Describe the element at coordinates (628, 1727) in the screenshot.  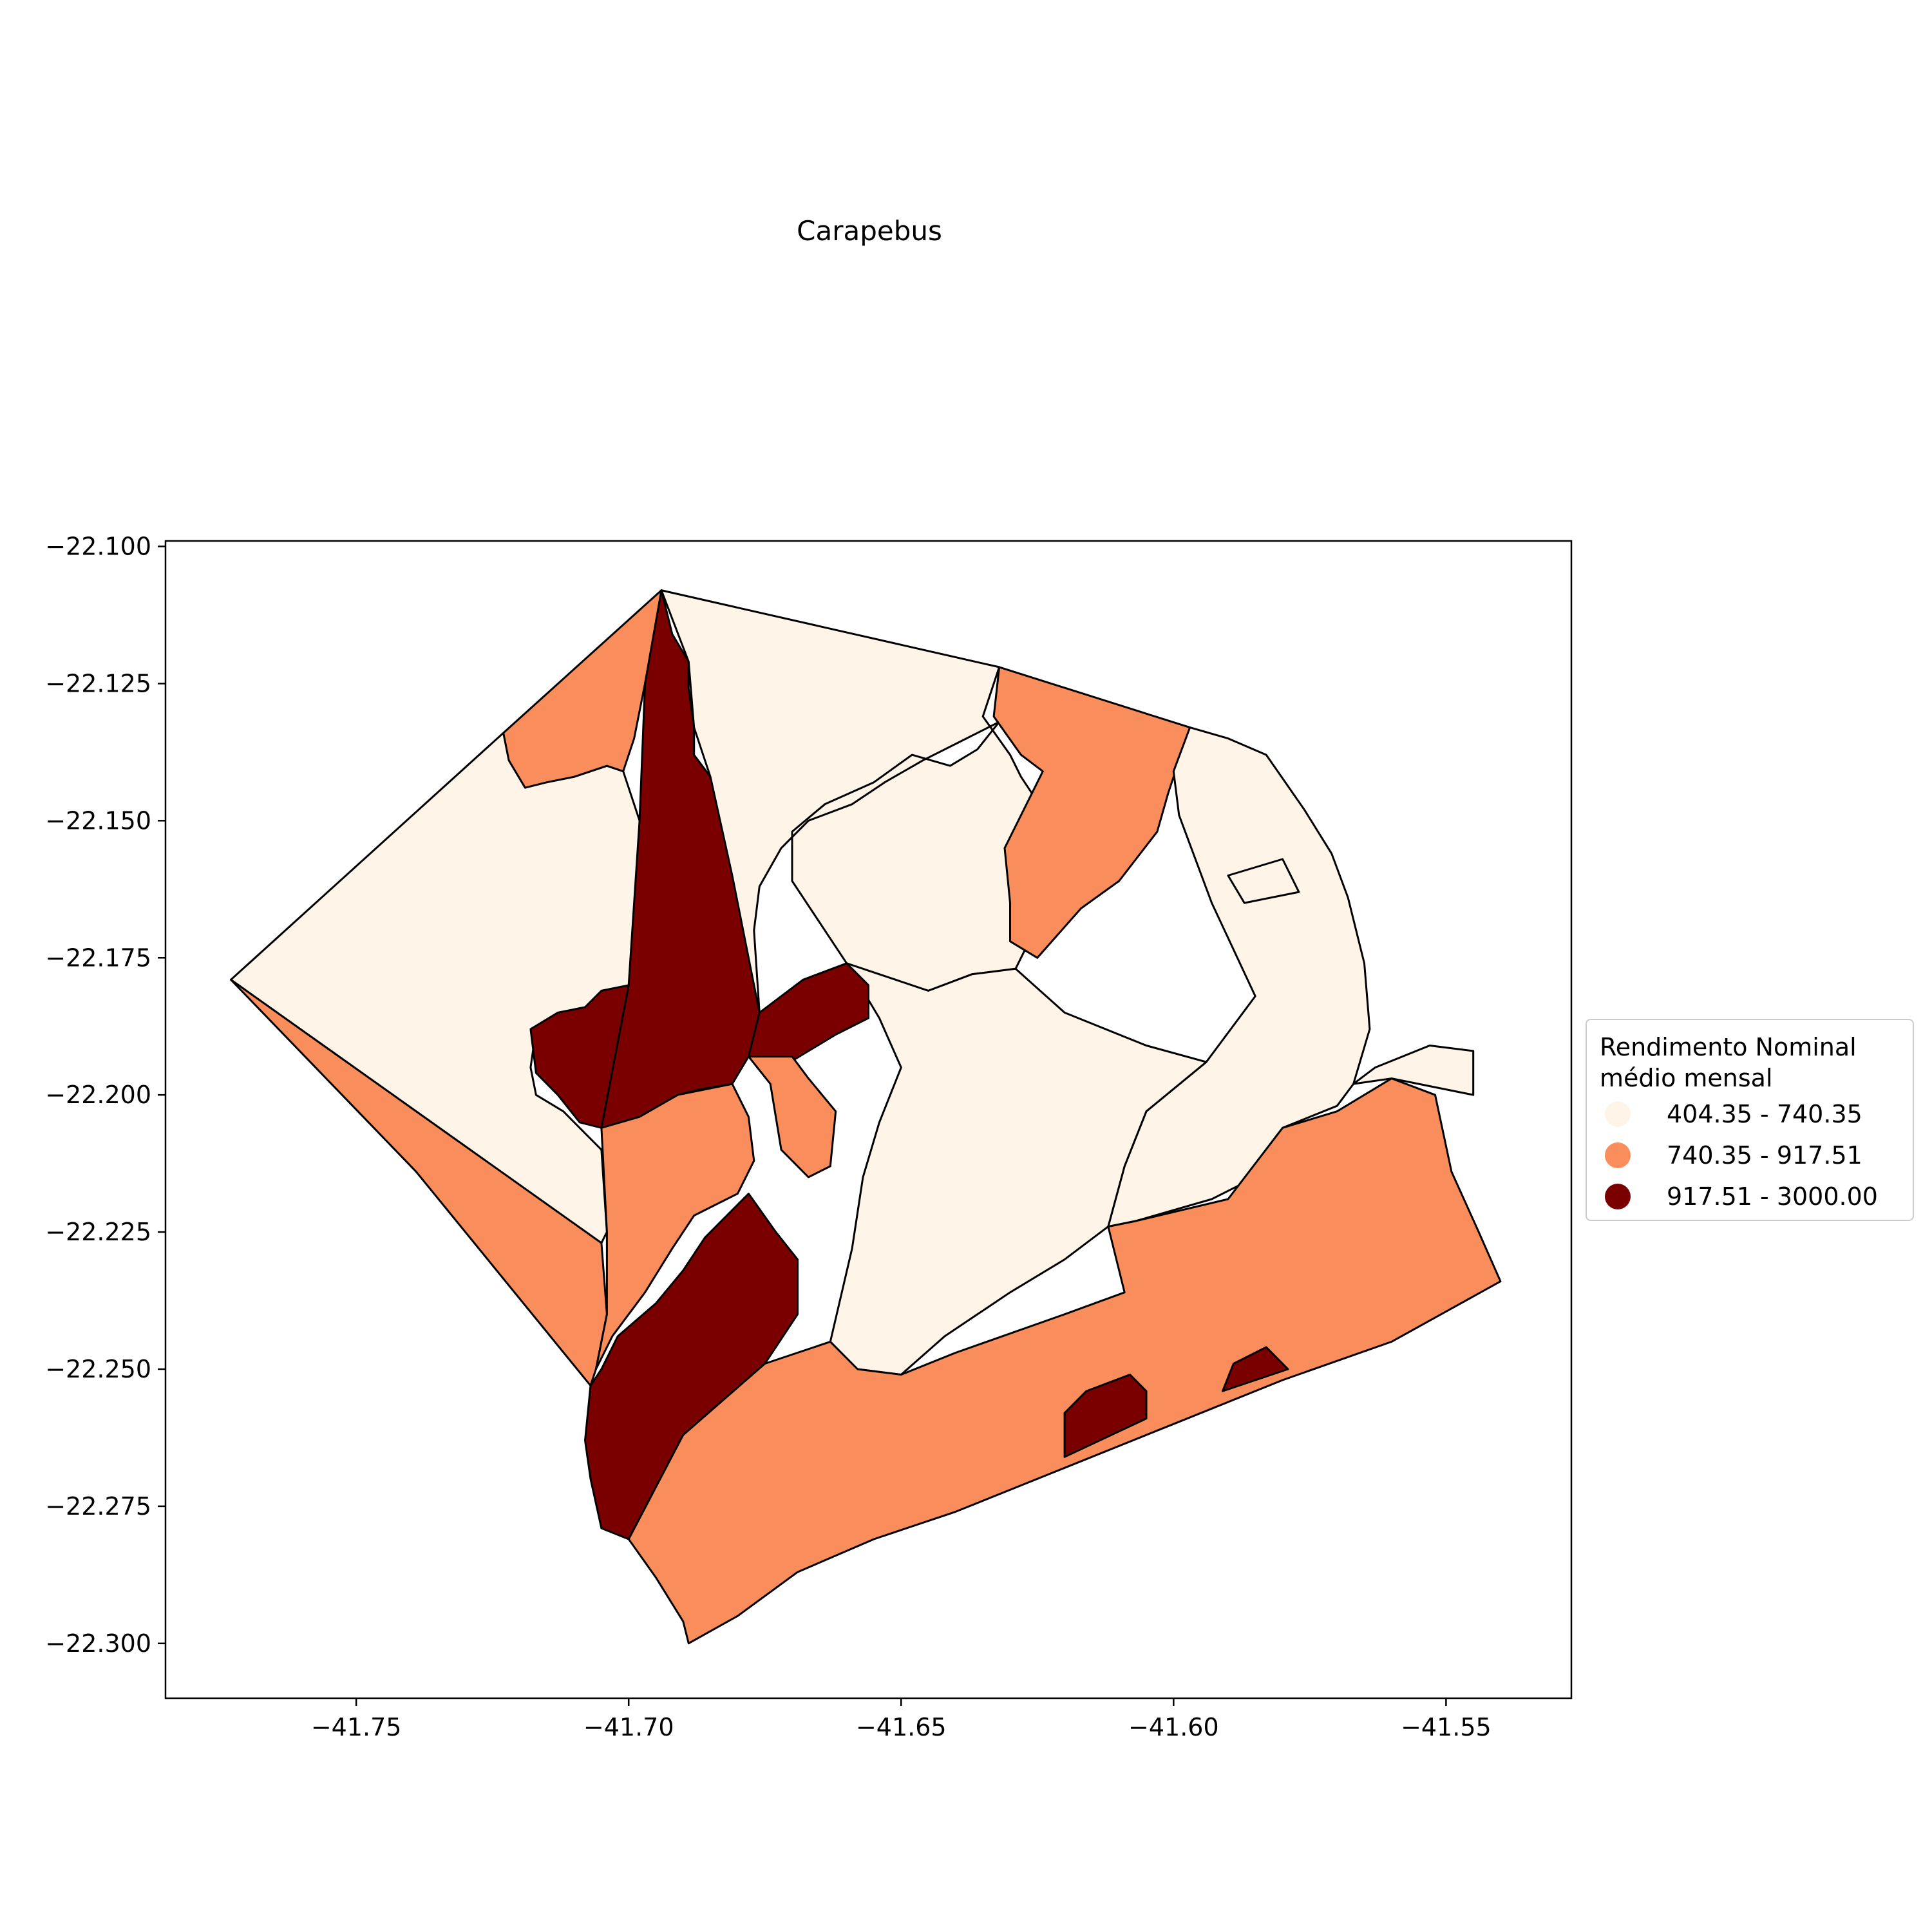
I see `x-tick-label: −41.70` at that location.